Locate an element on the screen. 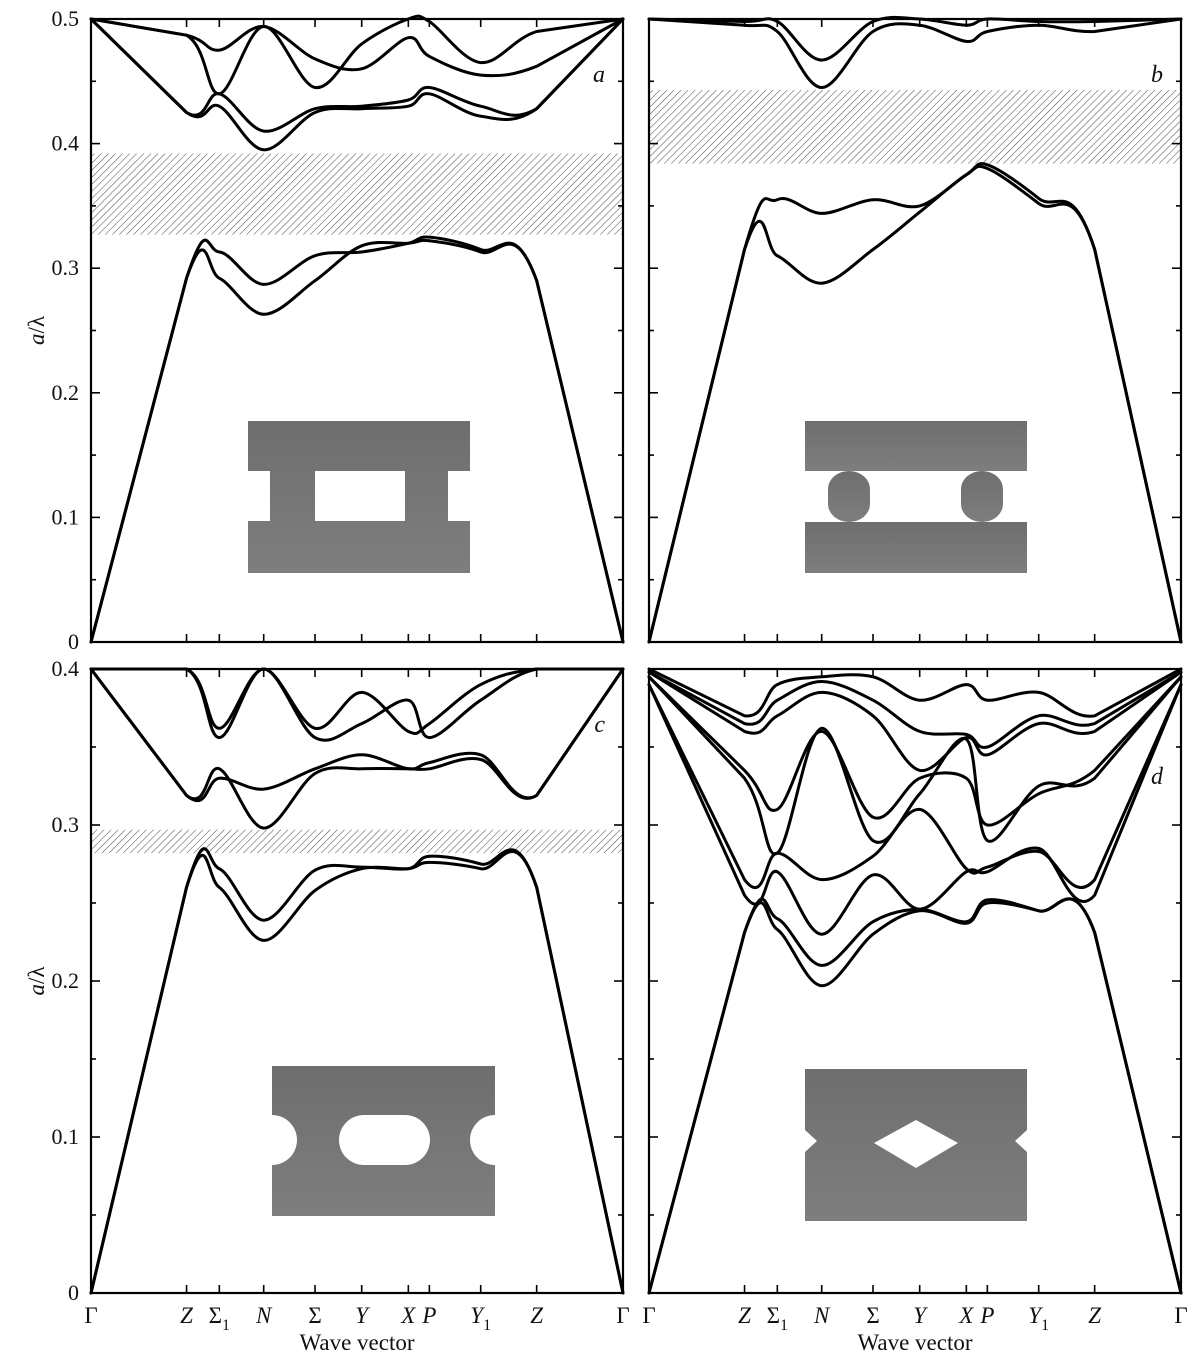 The image size is (1192, 1363). solid-block-rectangular-hole-icon is located at coordinates (359, 497).